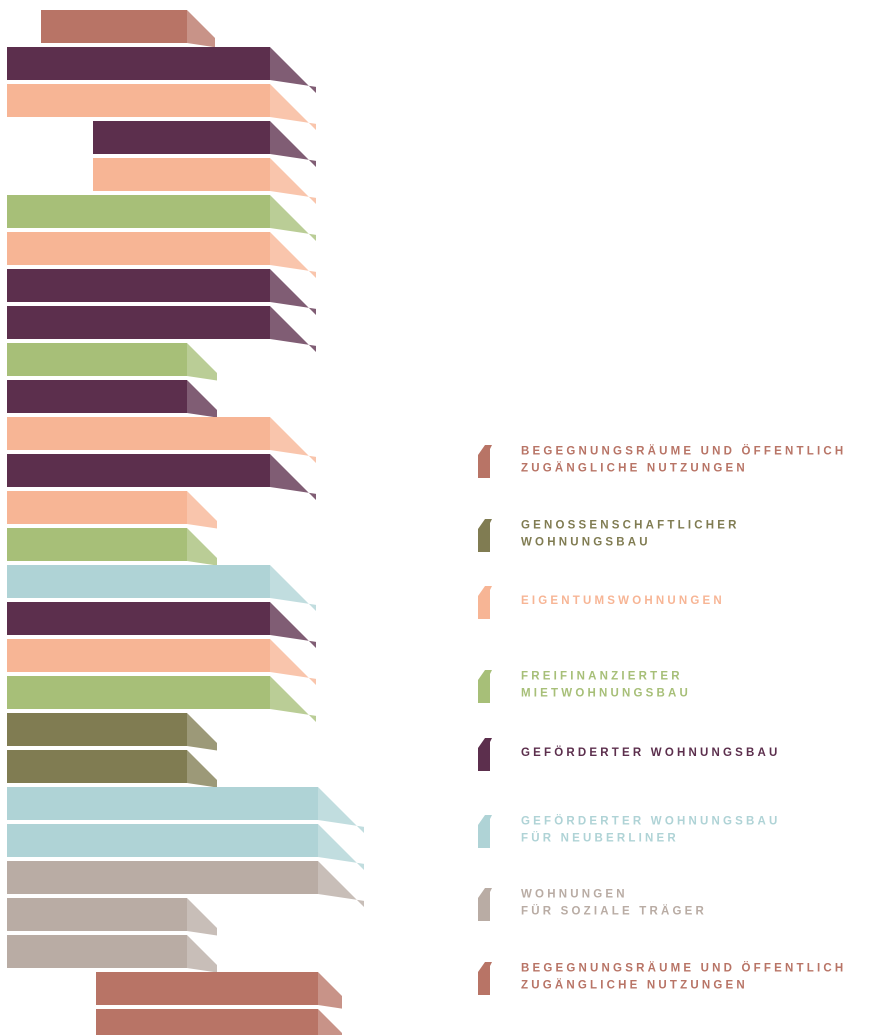 The image size is (894, 1035). I want to click on legend-label: FÜR NEUBERLINER, so click(600, 838).